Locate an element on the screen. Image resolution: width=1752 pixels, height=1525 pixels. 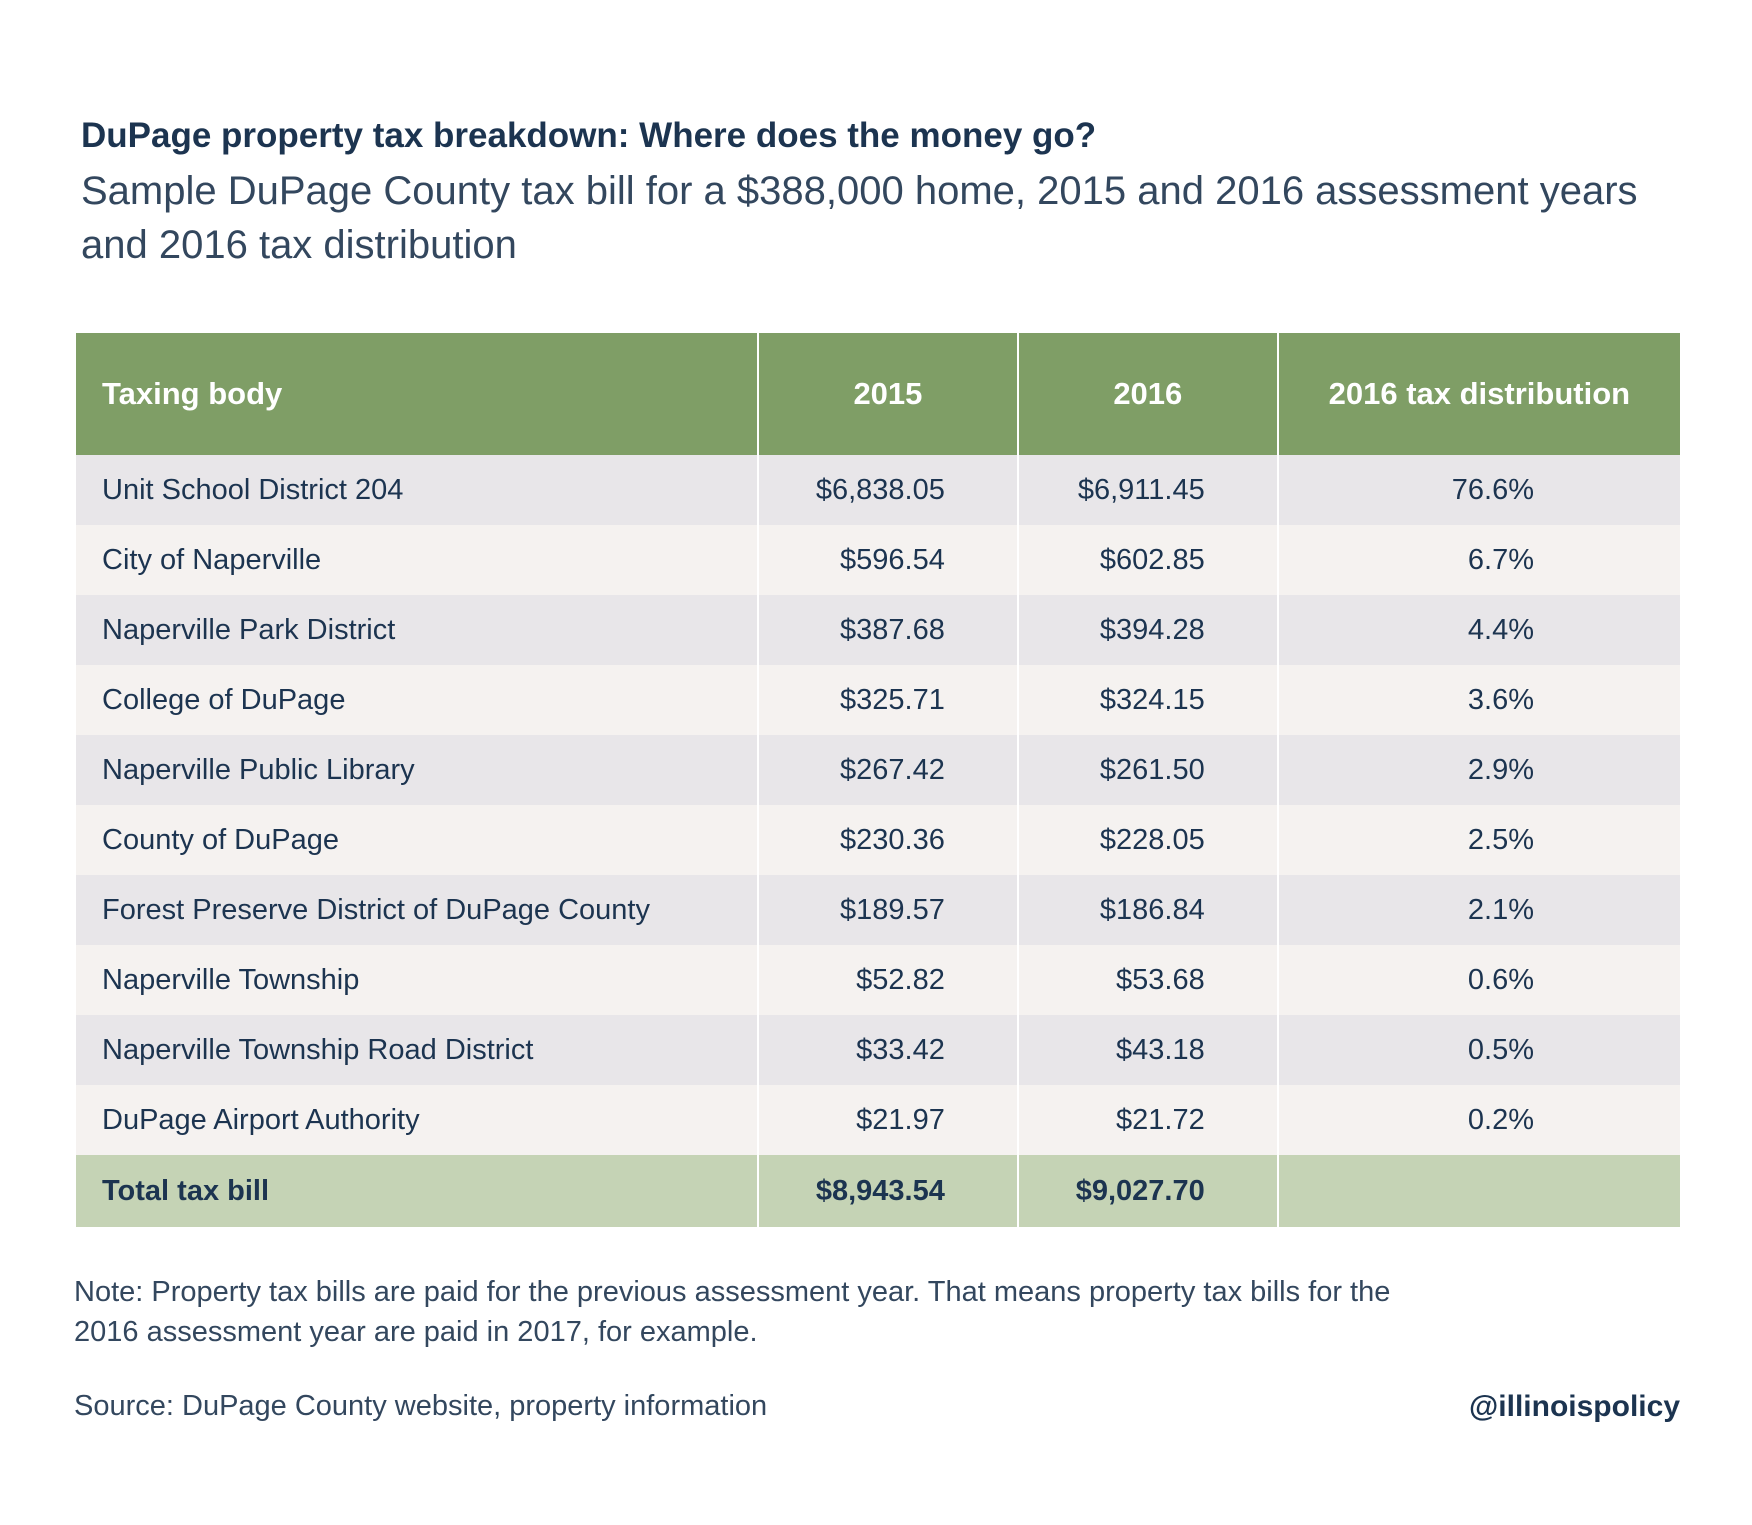
amount-cell: $21.72 is located at coordinates (1147, 1120).